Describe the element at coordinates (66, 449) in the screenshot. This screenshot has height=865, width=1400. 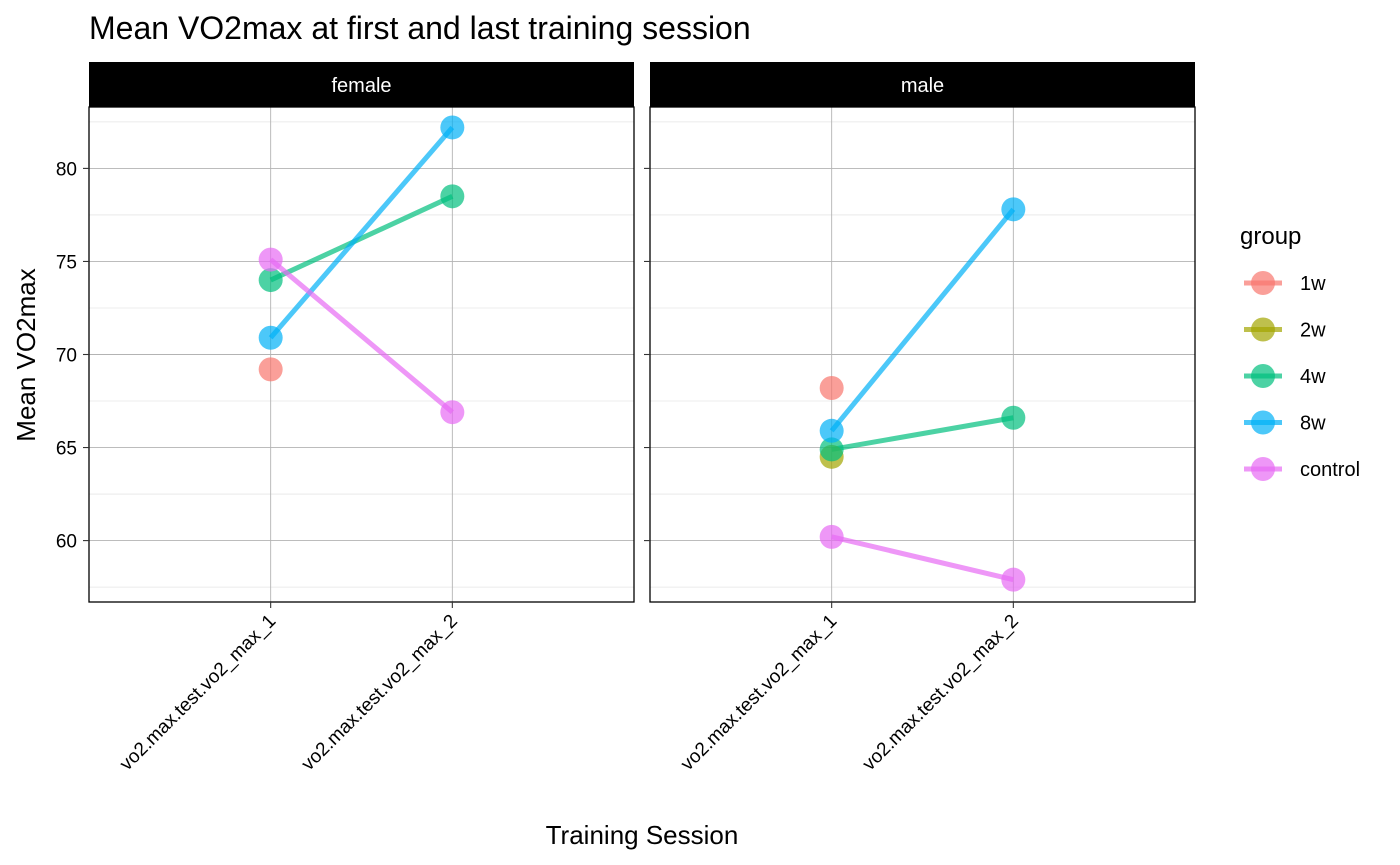
I see `y-tick-label: 65` at that location.